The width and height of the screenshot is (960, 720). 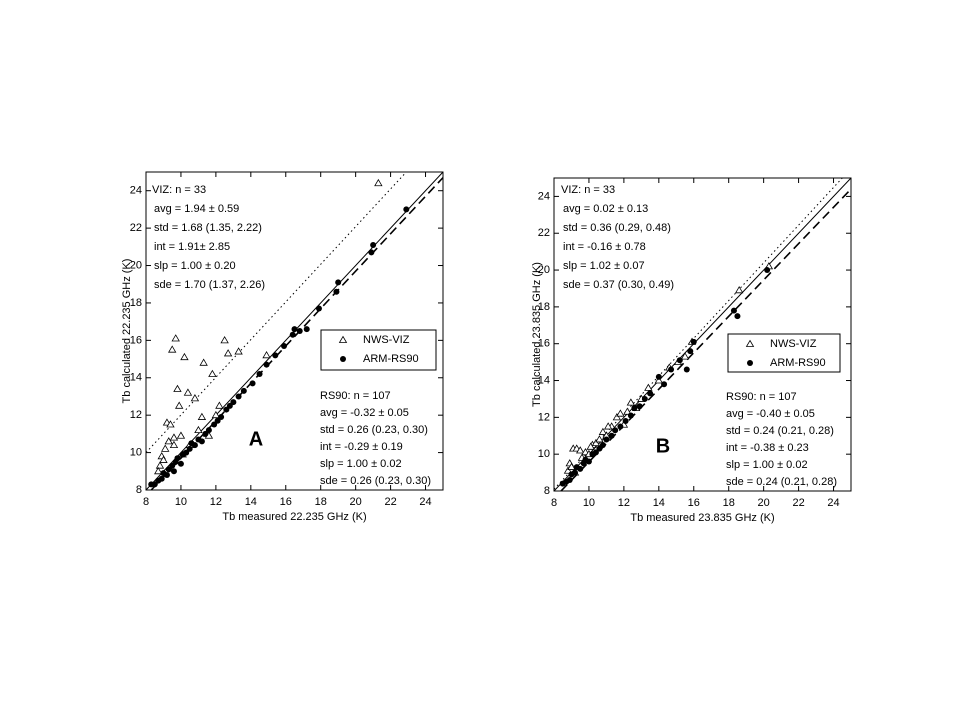 What do you see at coordinates (702, 518) in the screenshot?
I see `x-axis-label: Tb measured 23.835 GHz (K)` at bounding box center [702, 518].